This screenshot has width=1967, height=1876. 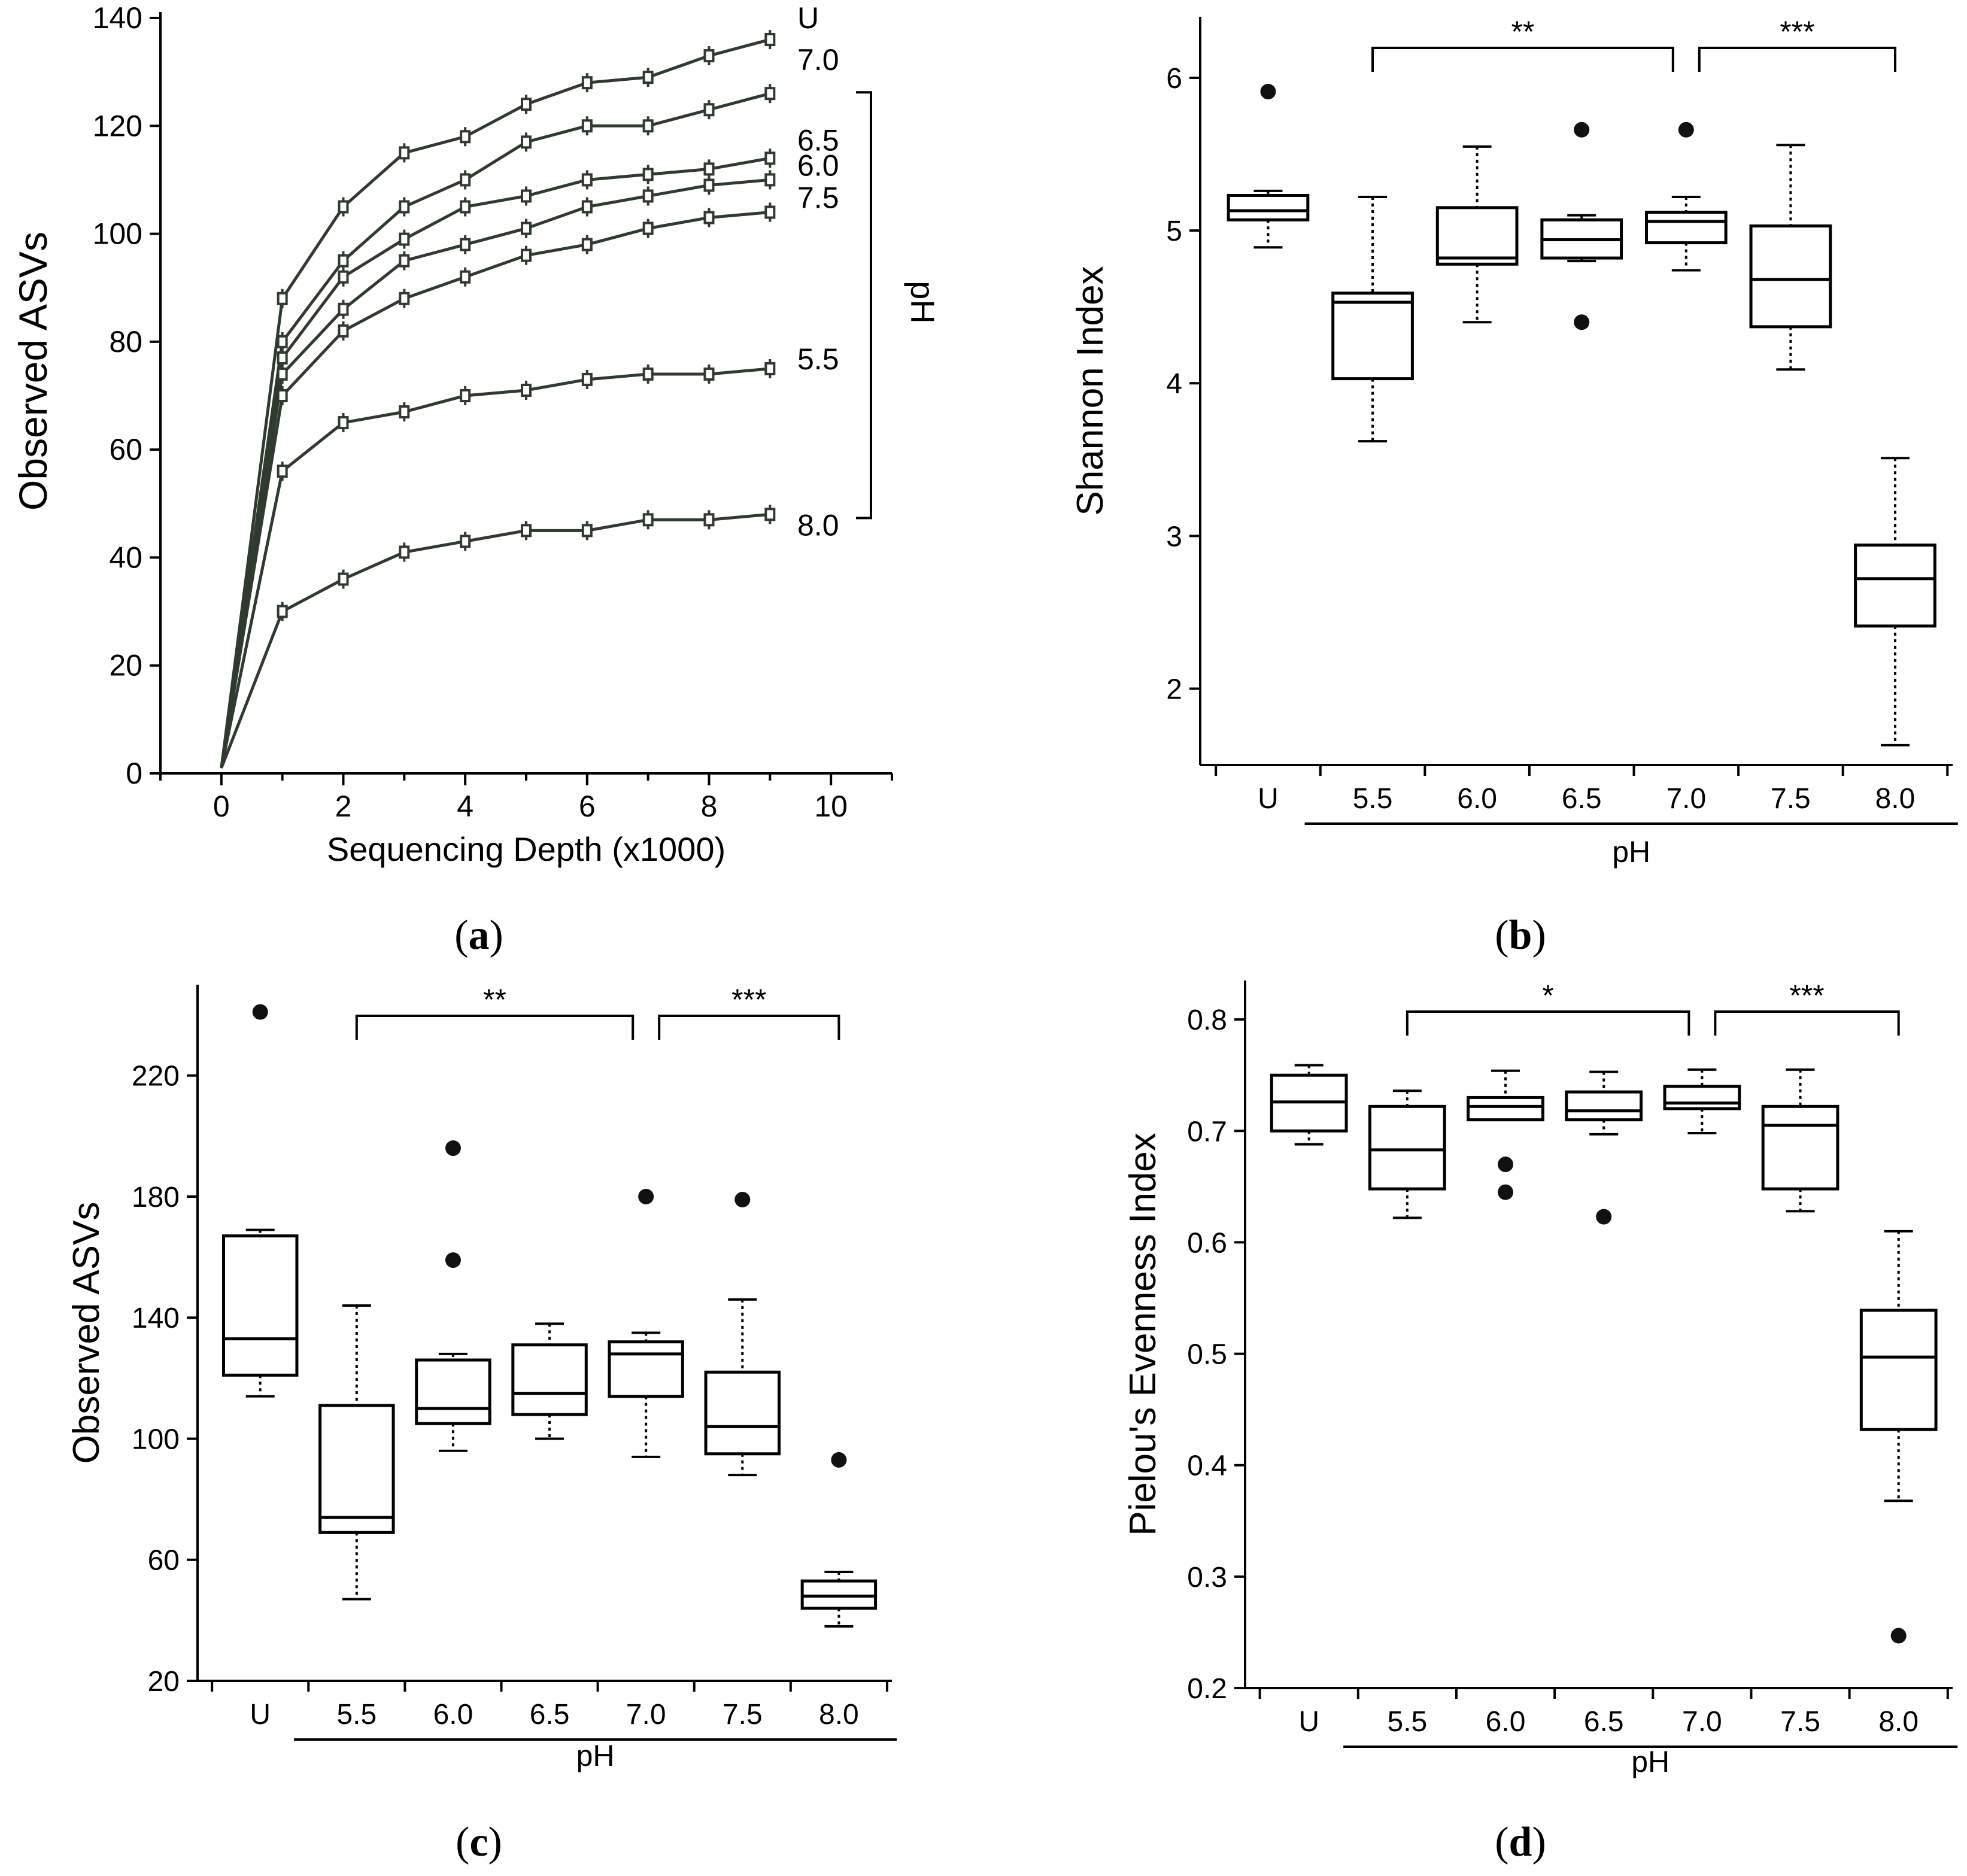 I want to click on y-tick-label: 0.6, so click(x=1207, y=1243).